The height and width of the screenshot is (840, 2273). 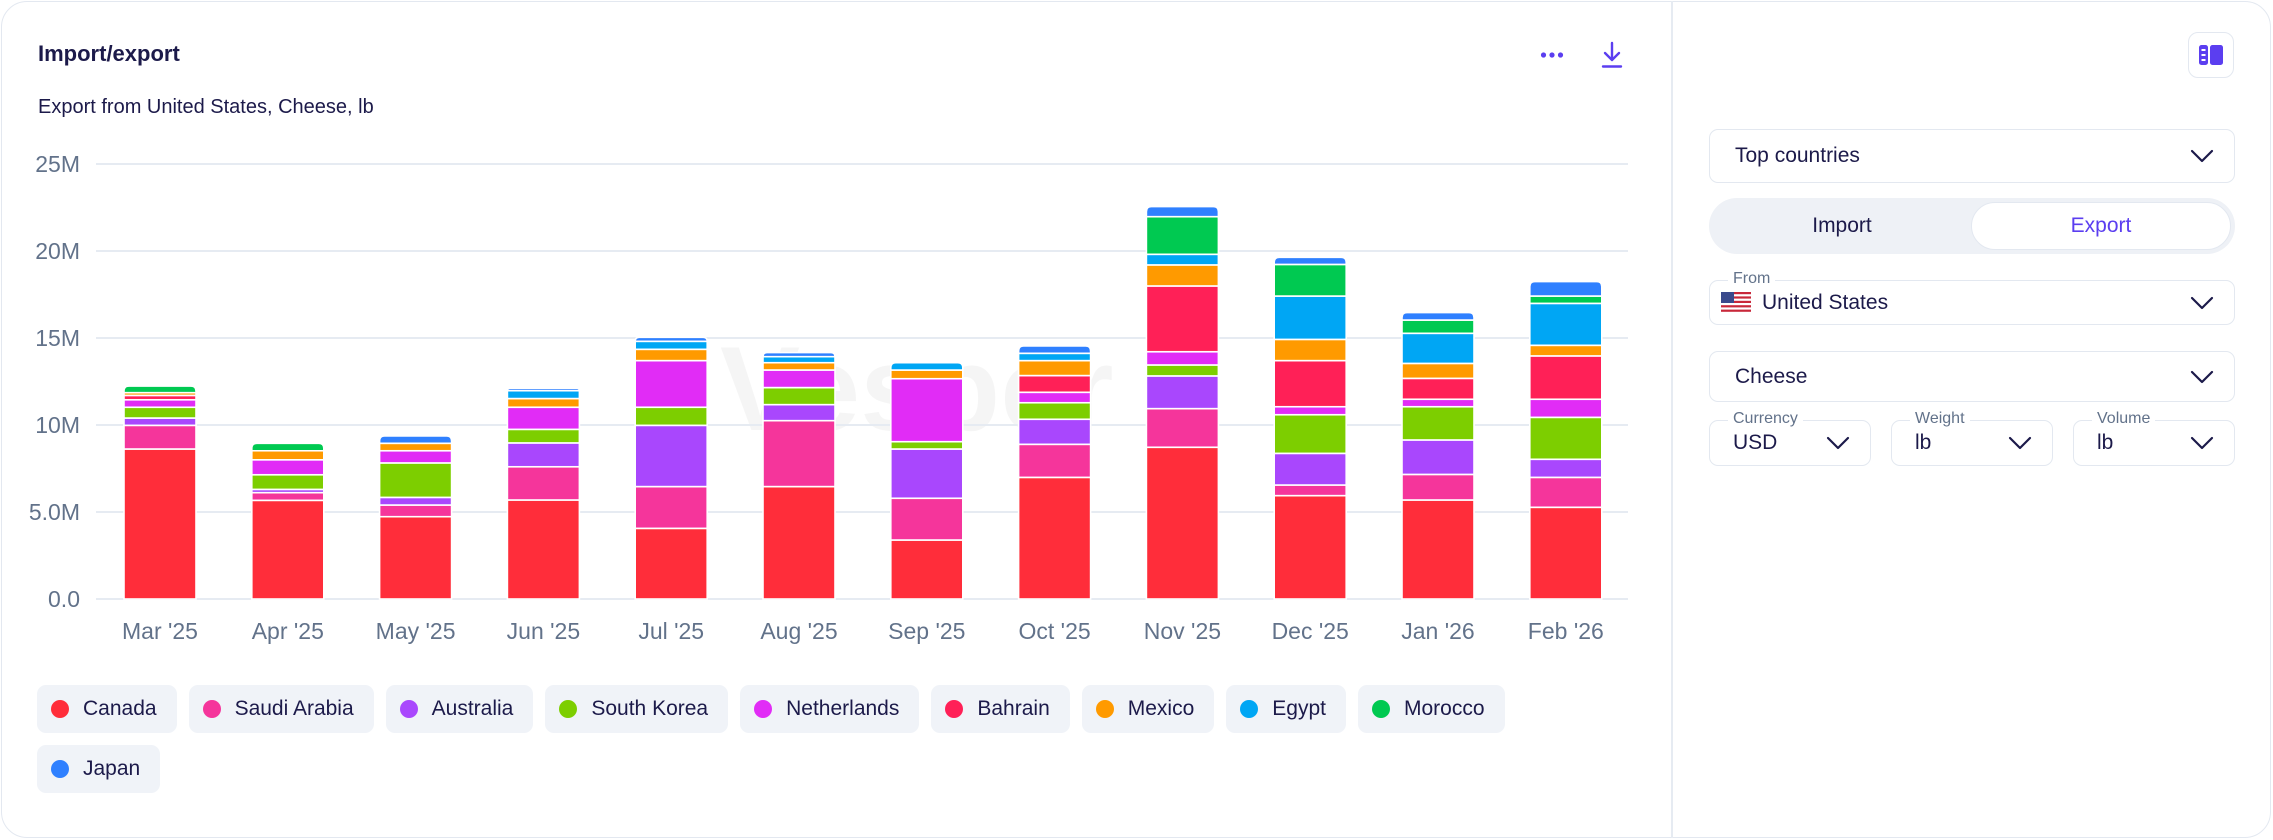 I want to click on download-icon, so click(x=1612, y=54).